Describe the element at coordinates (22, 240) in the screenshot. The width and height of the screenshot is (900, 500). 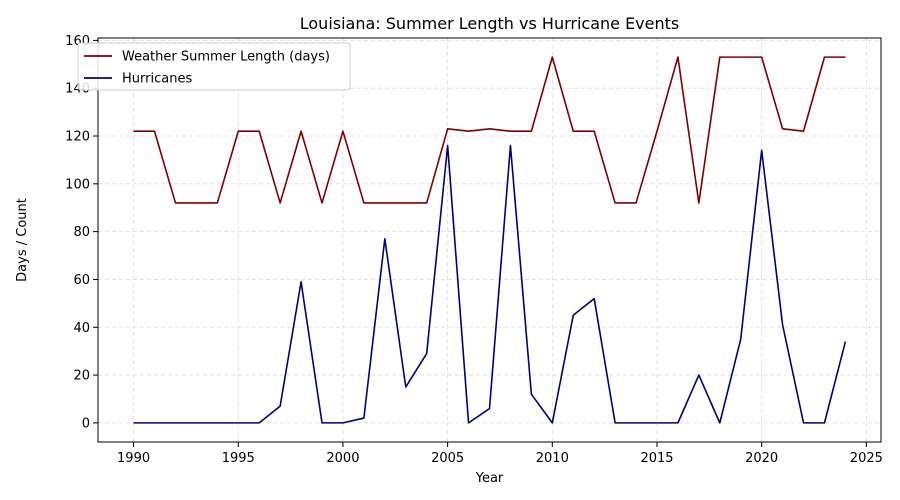
I see `y-axis-title: Days / Count` at that location.